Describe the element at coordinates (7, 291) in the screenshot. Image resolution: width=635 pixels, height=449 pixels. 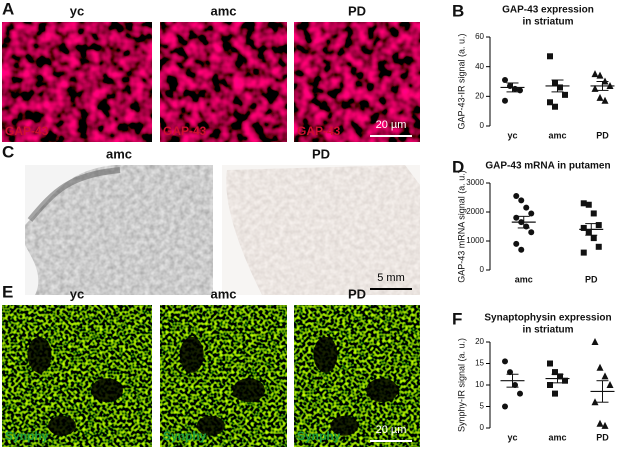
I see `panel-letter: E` at that location.